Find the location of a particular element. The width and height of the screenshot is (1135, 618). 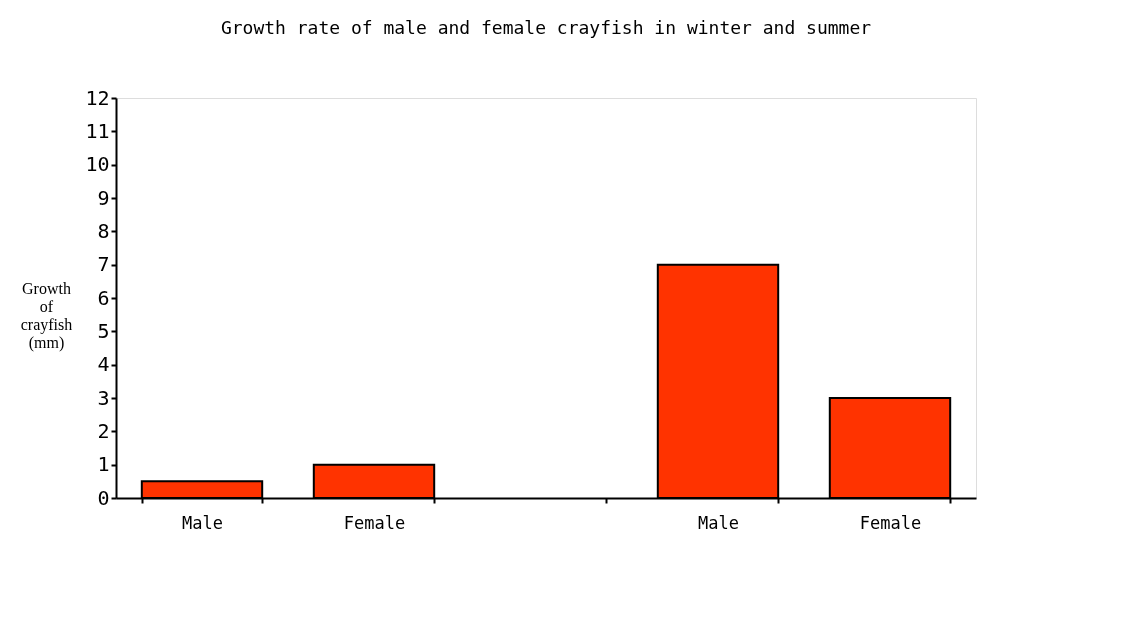

chart-title: Growth rate of male and female crayfish in winter and summer is located at coordinates (546, 27).